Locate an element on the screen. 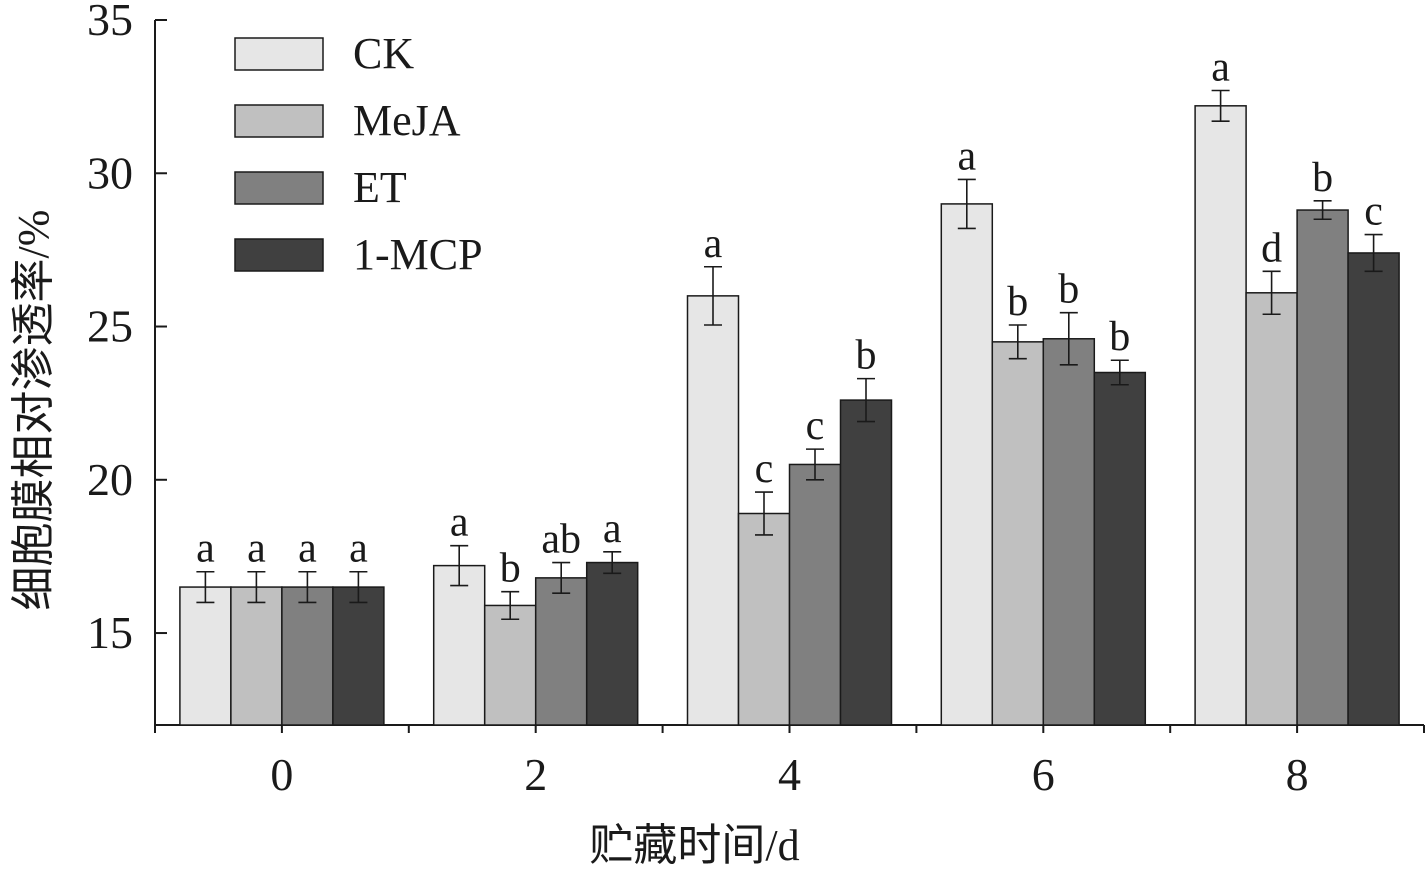 The image size is (1427, 869). y-tick-label: 15 is located at coordinates (110, 632).